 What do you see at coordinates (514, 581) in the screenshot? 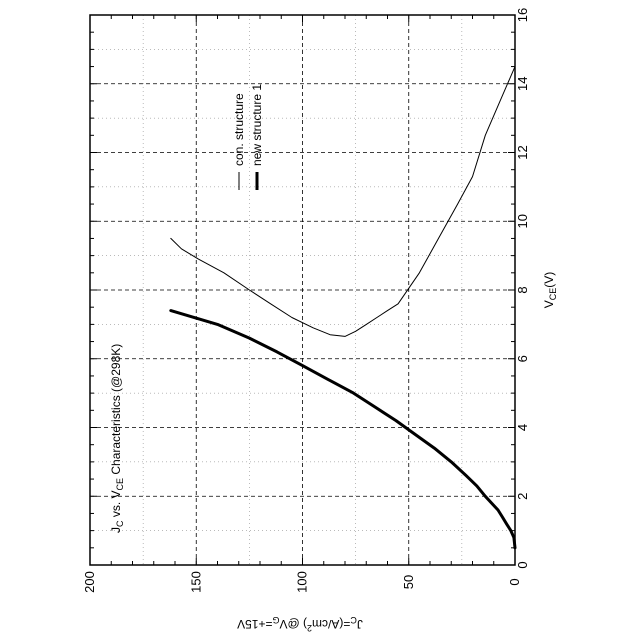
I see `tick-label-jc-0: 0` at bounding box center [514, 581].